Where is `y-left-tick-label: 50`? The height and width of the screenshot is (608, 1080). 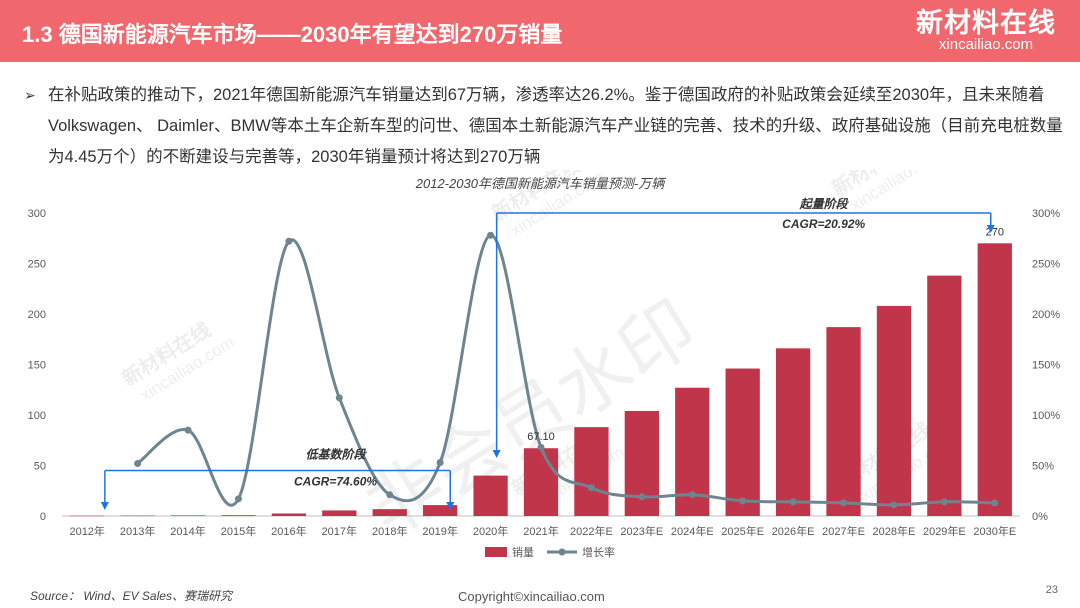
y-left-tick-label: 50 is located at coordinates (40, 467).